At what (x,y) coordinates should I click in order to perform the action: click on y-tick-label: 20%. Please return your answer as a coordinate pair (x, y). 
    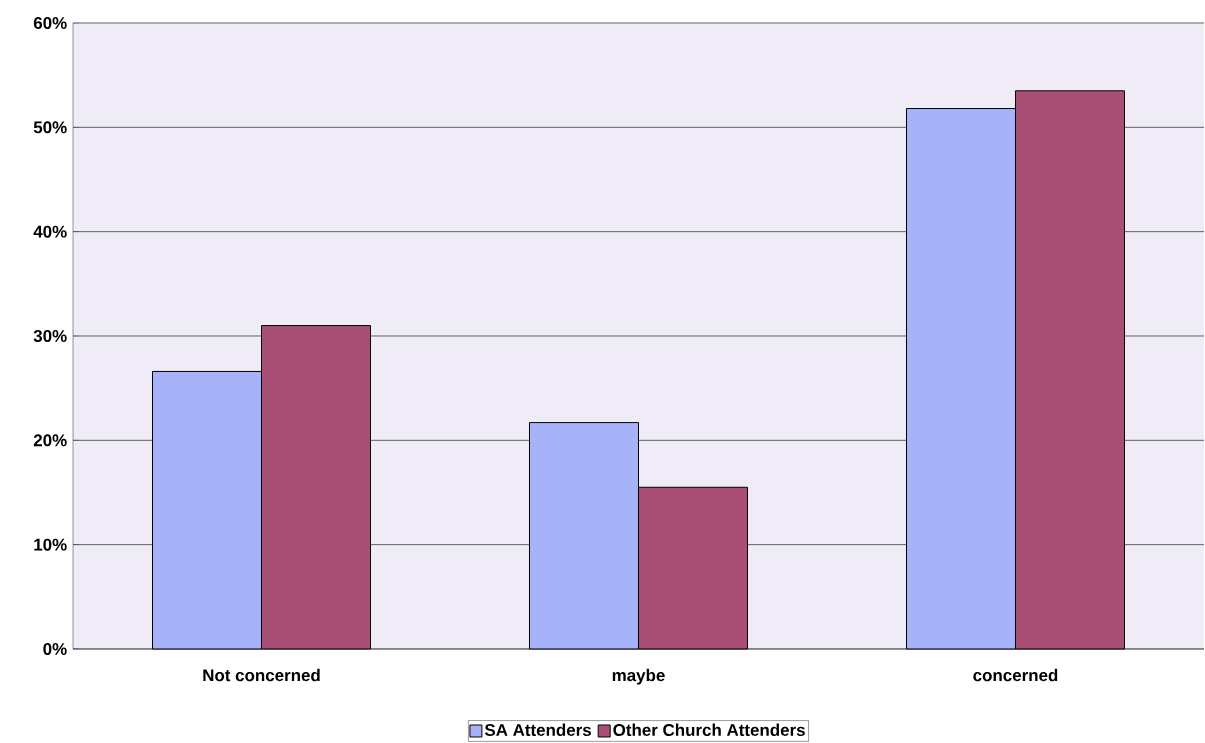
    Looking at the image, I should click on (50, 440).